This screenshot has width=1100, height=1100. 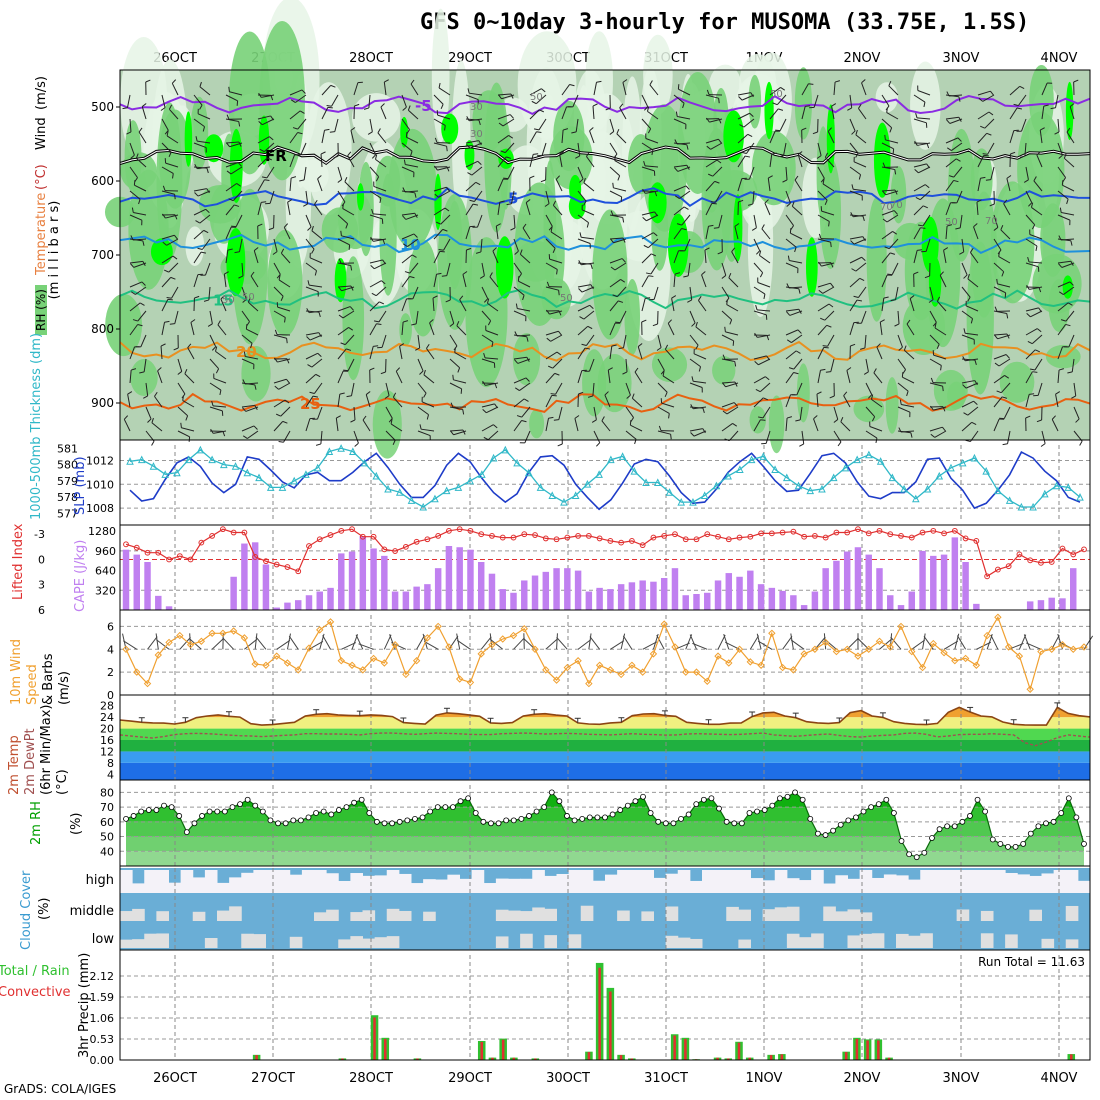 I want to click on cape-tick-label: 640, so click(x=105, y=571).